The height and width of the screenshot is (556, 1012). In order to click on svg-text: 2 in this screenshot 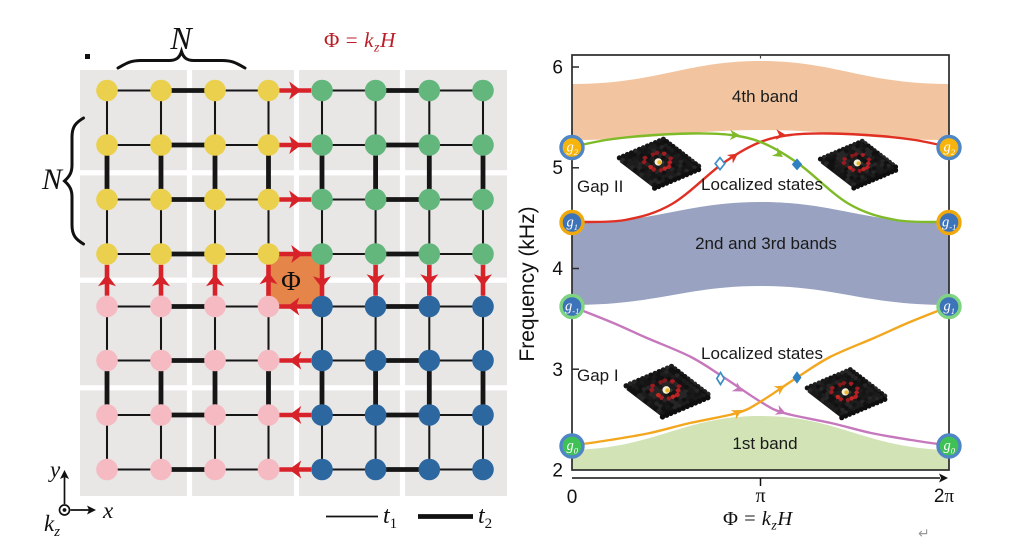, I will do `click(557, 471)`.